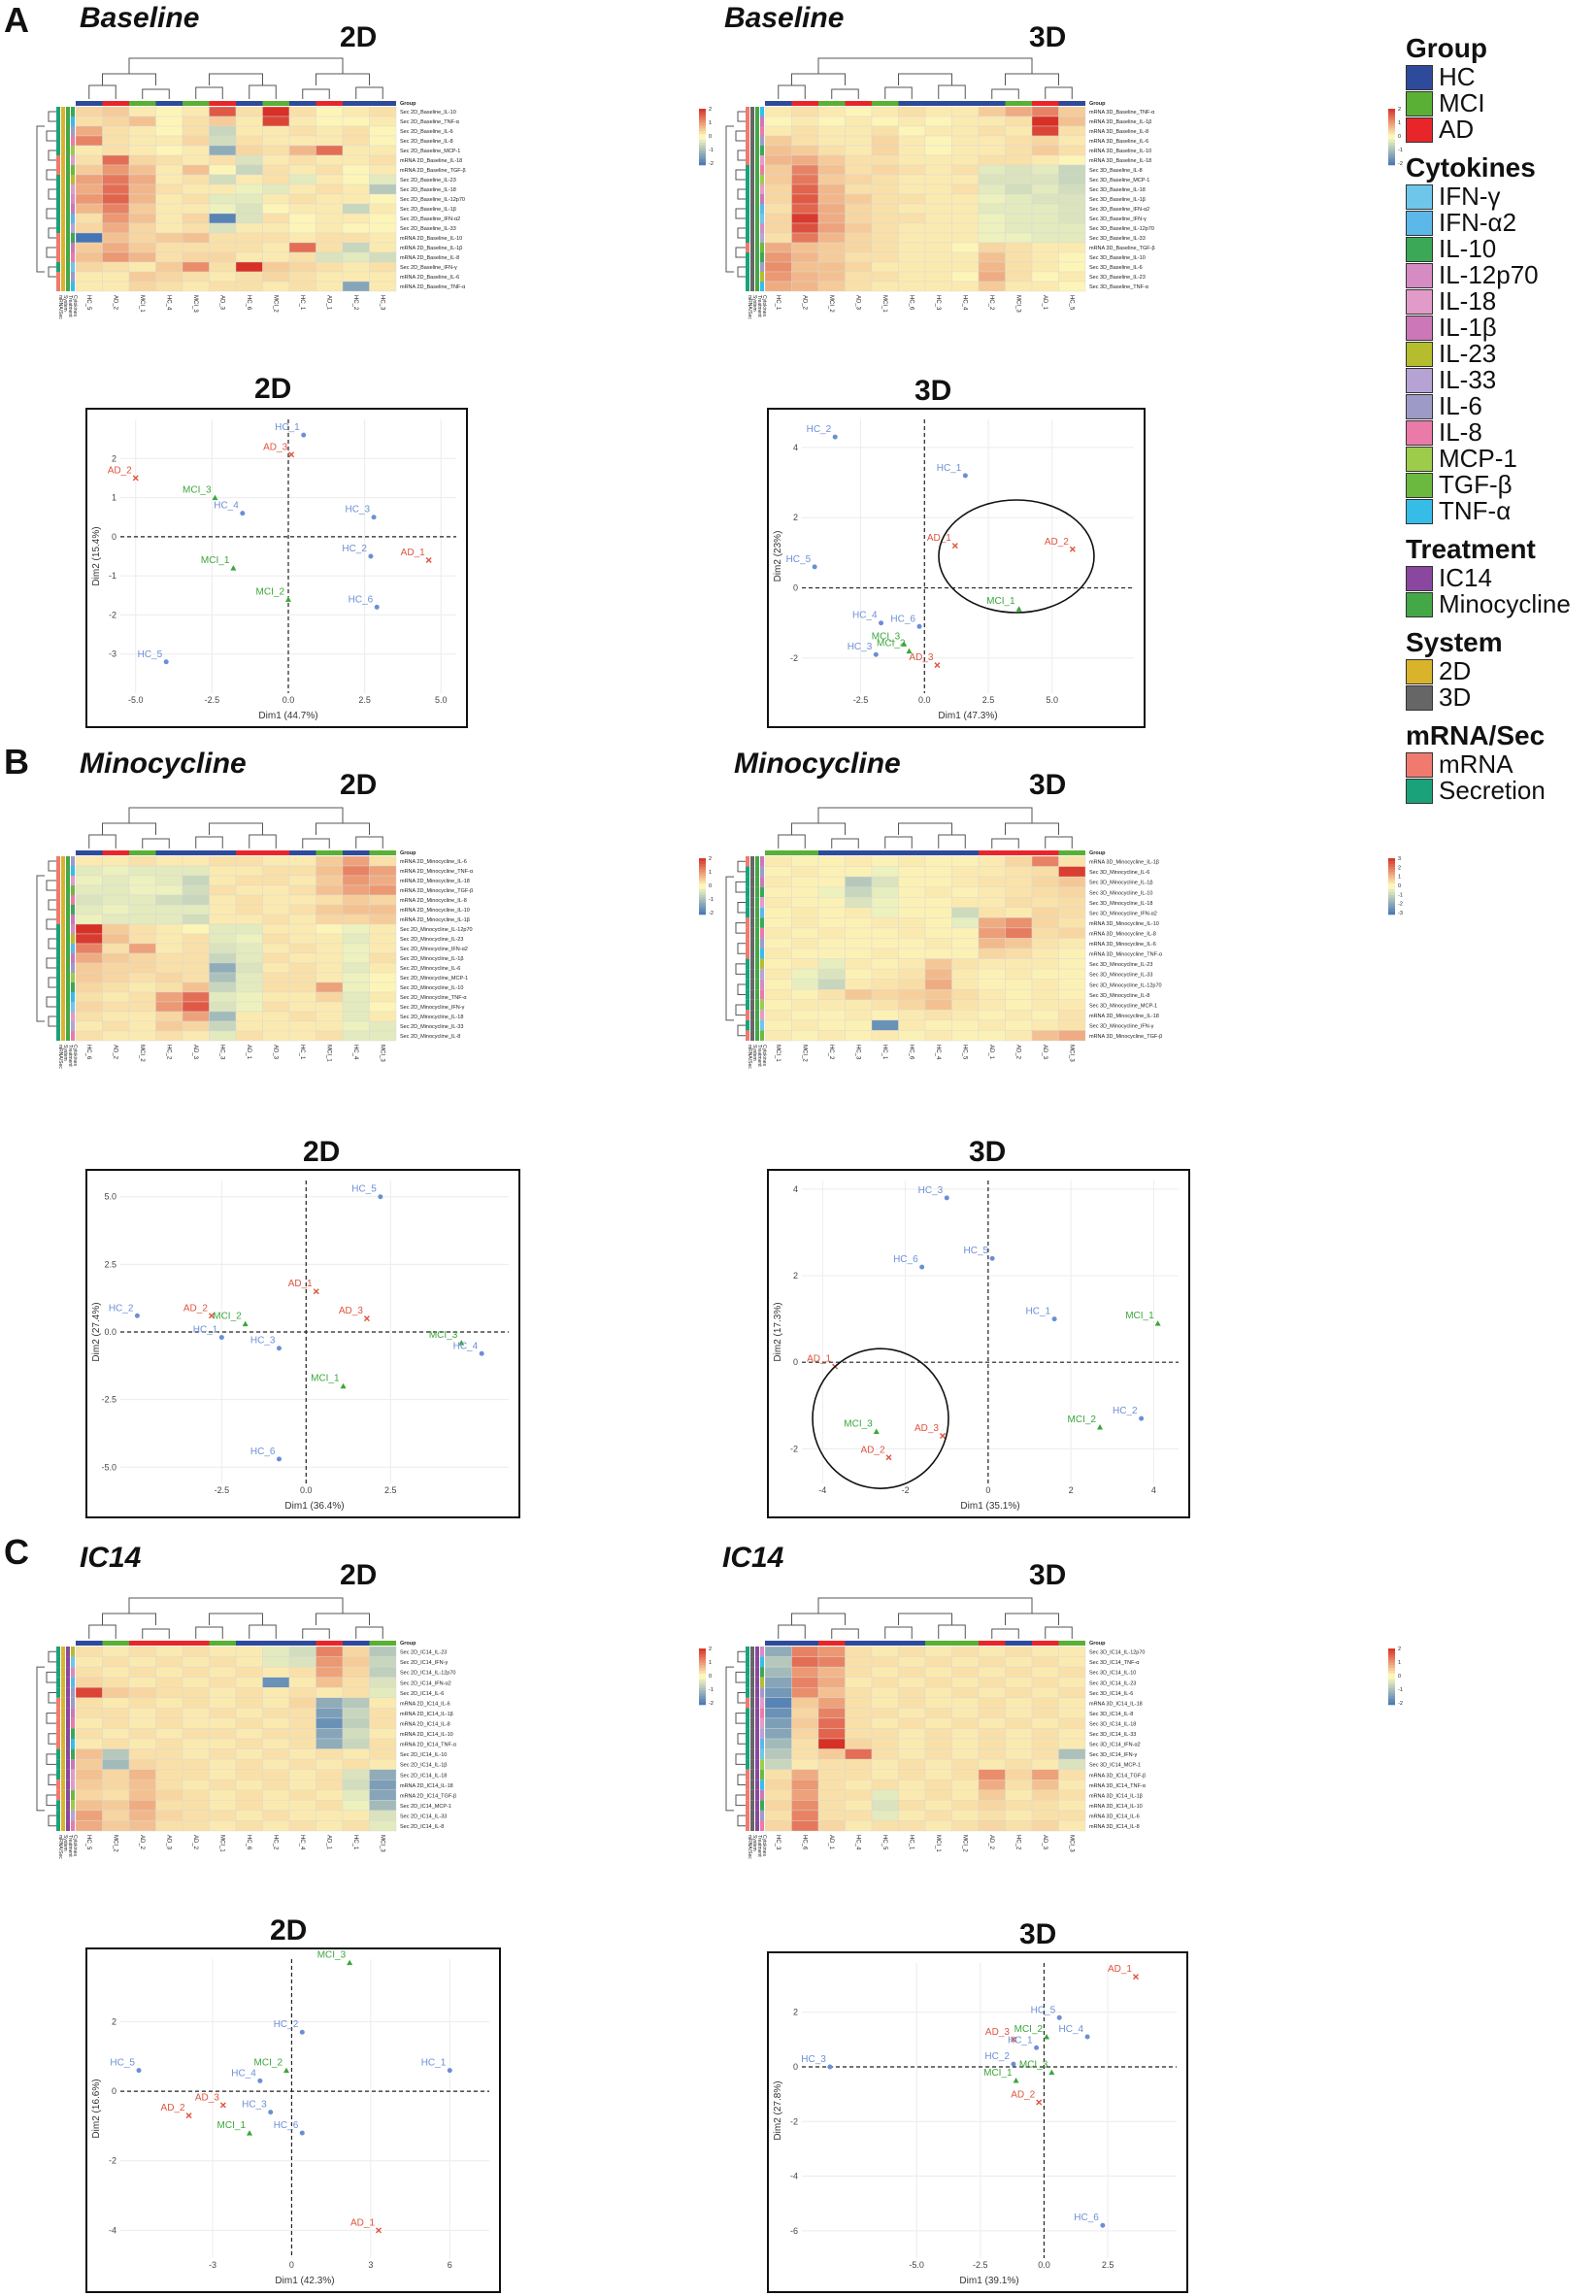  I want to click on legend-cytokine-label: IL-18, so click(1468, 301).